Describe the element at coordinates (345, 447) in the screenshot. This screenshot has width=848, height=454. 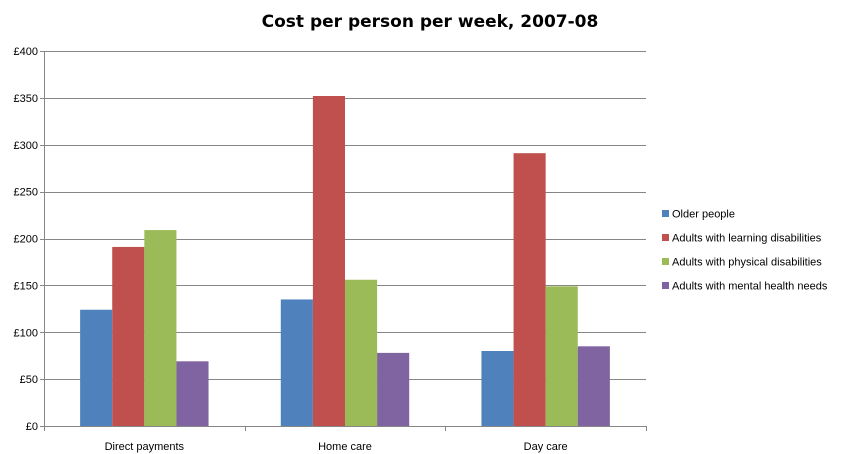
I see `x-tick-label: Home care` at that location.